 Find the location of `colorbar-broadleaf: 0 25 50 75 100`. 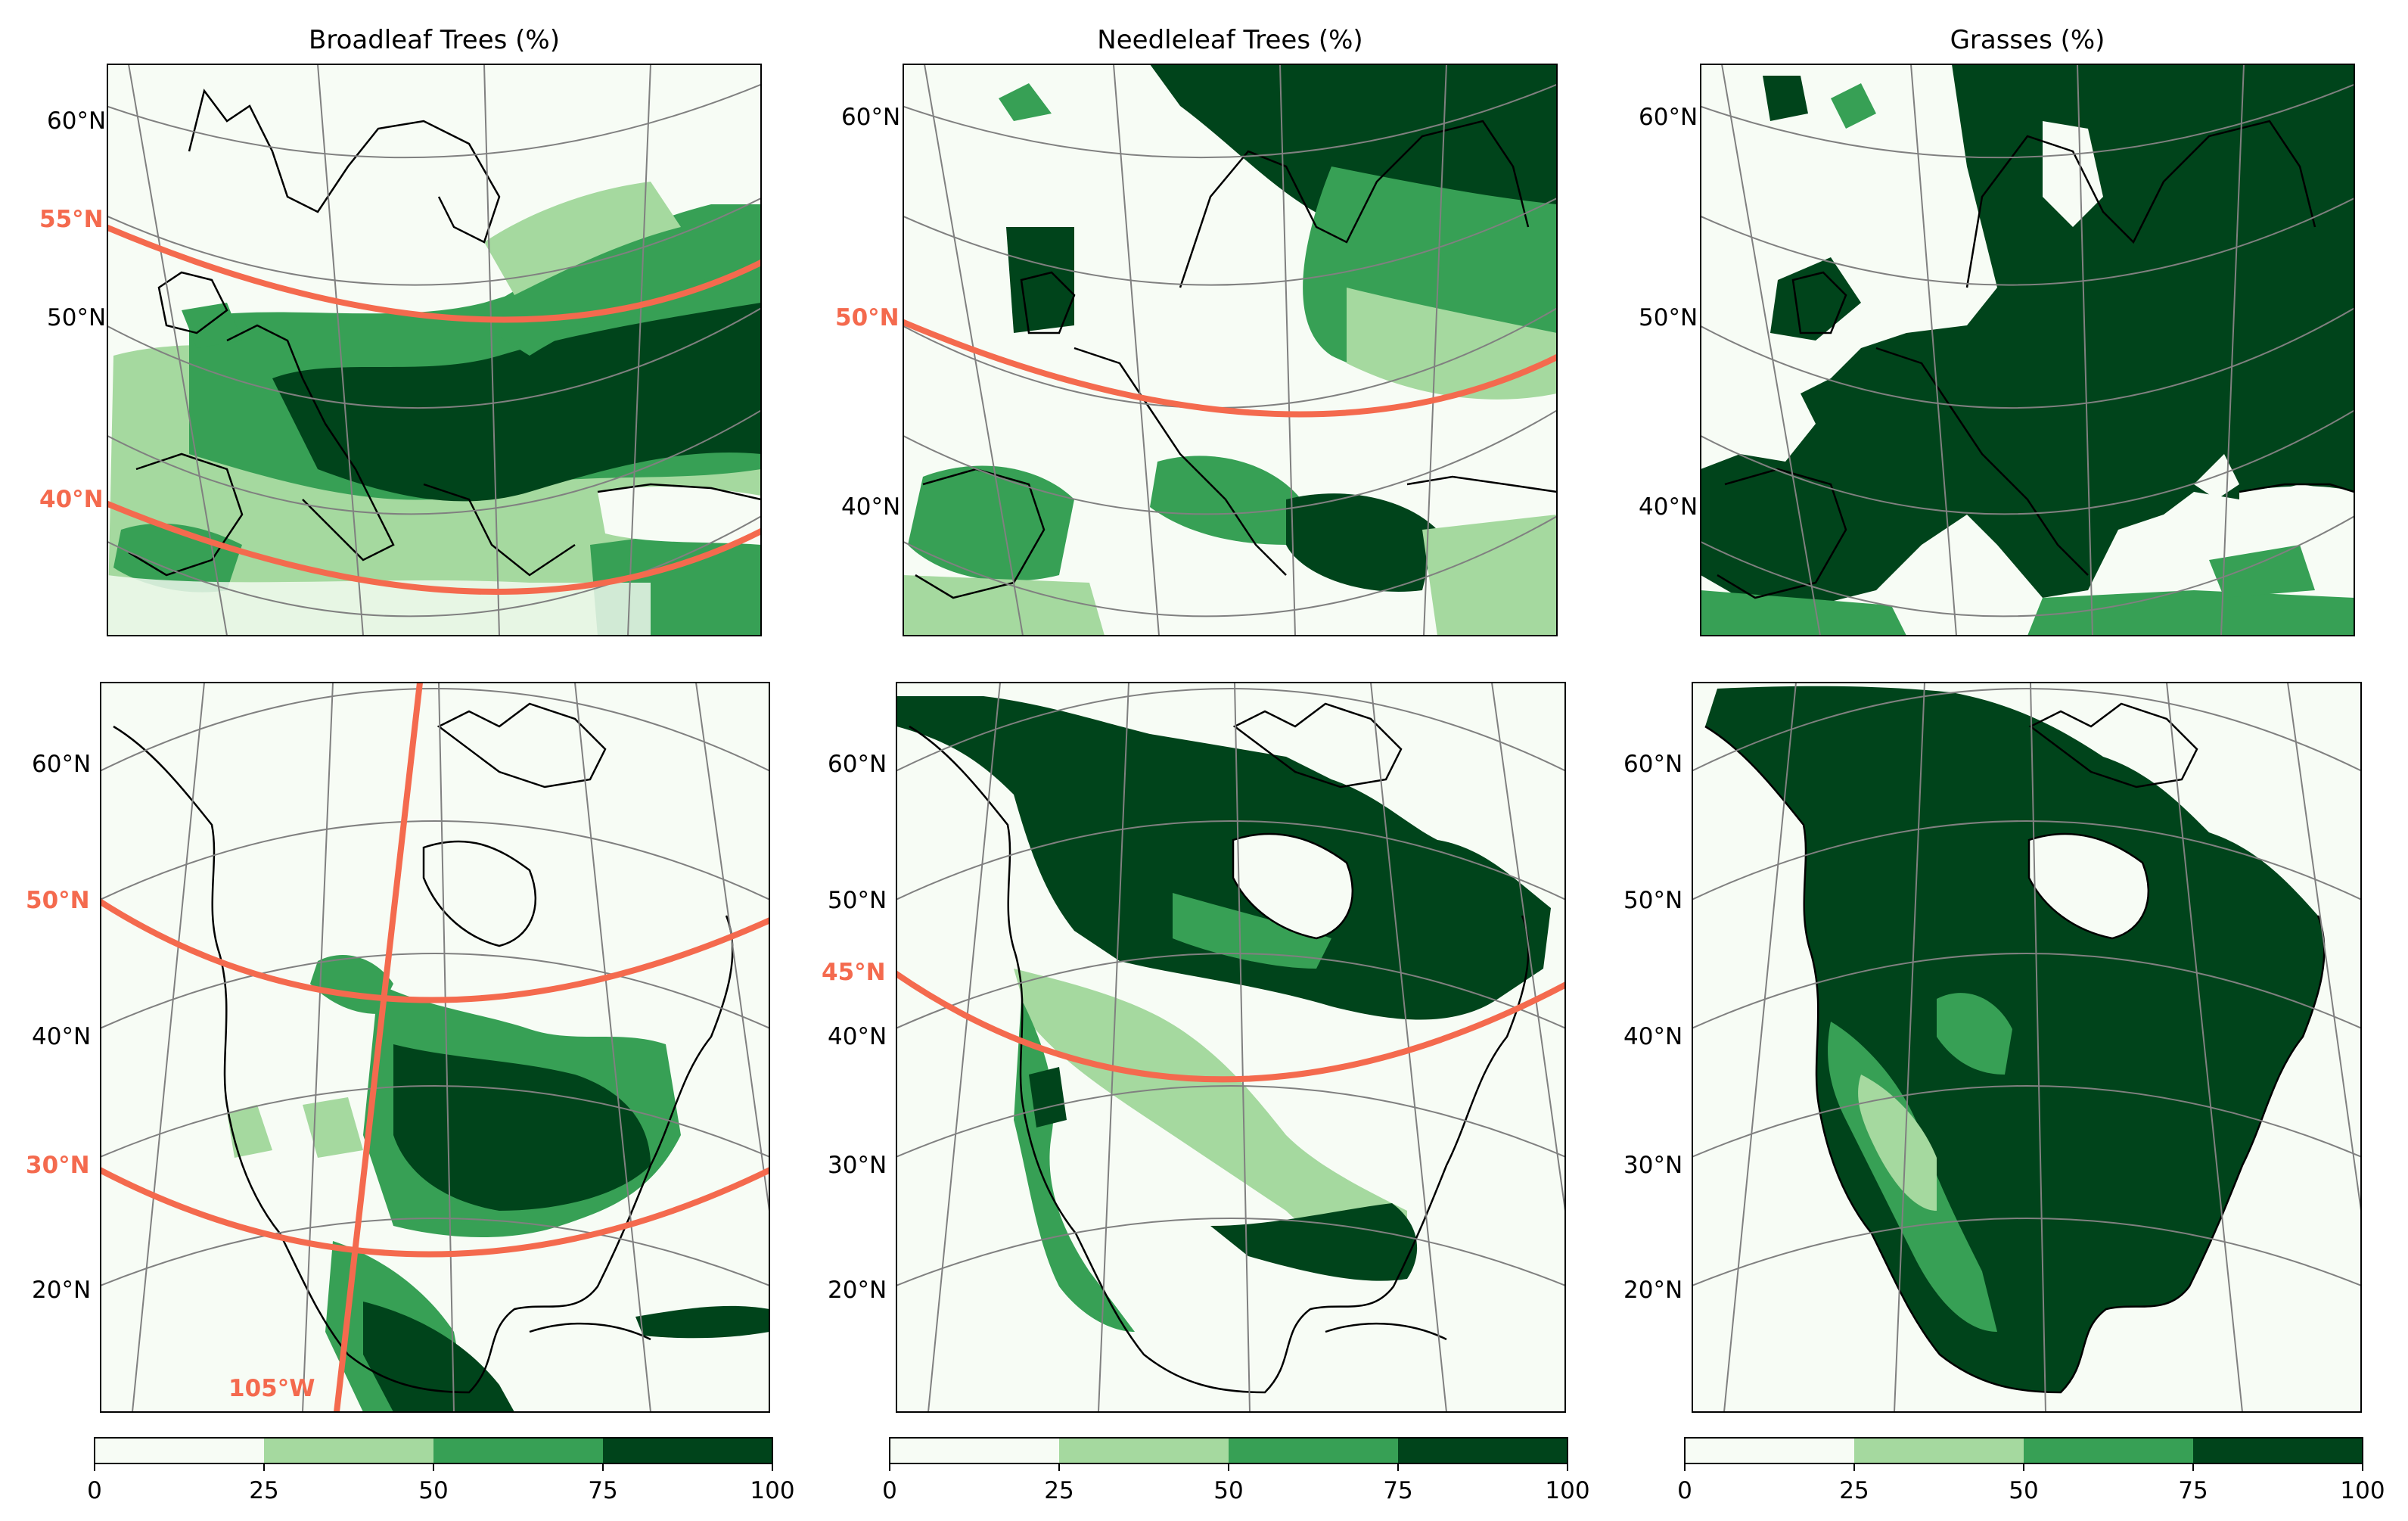

colorbar-broadleaf: 0 25 50 75 100 is located at coordinates (441, 1471).